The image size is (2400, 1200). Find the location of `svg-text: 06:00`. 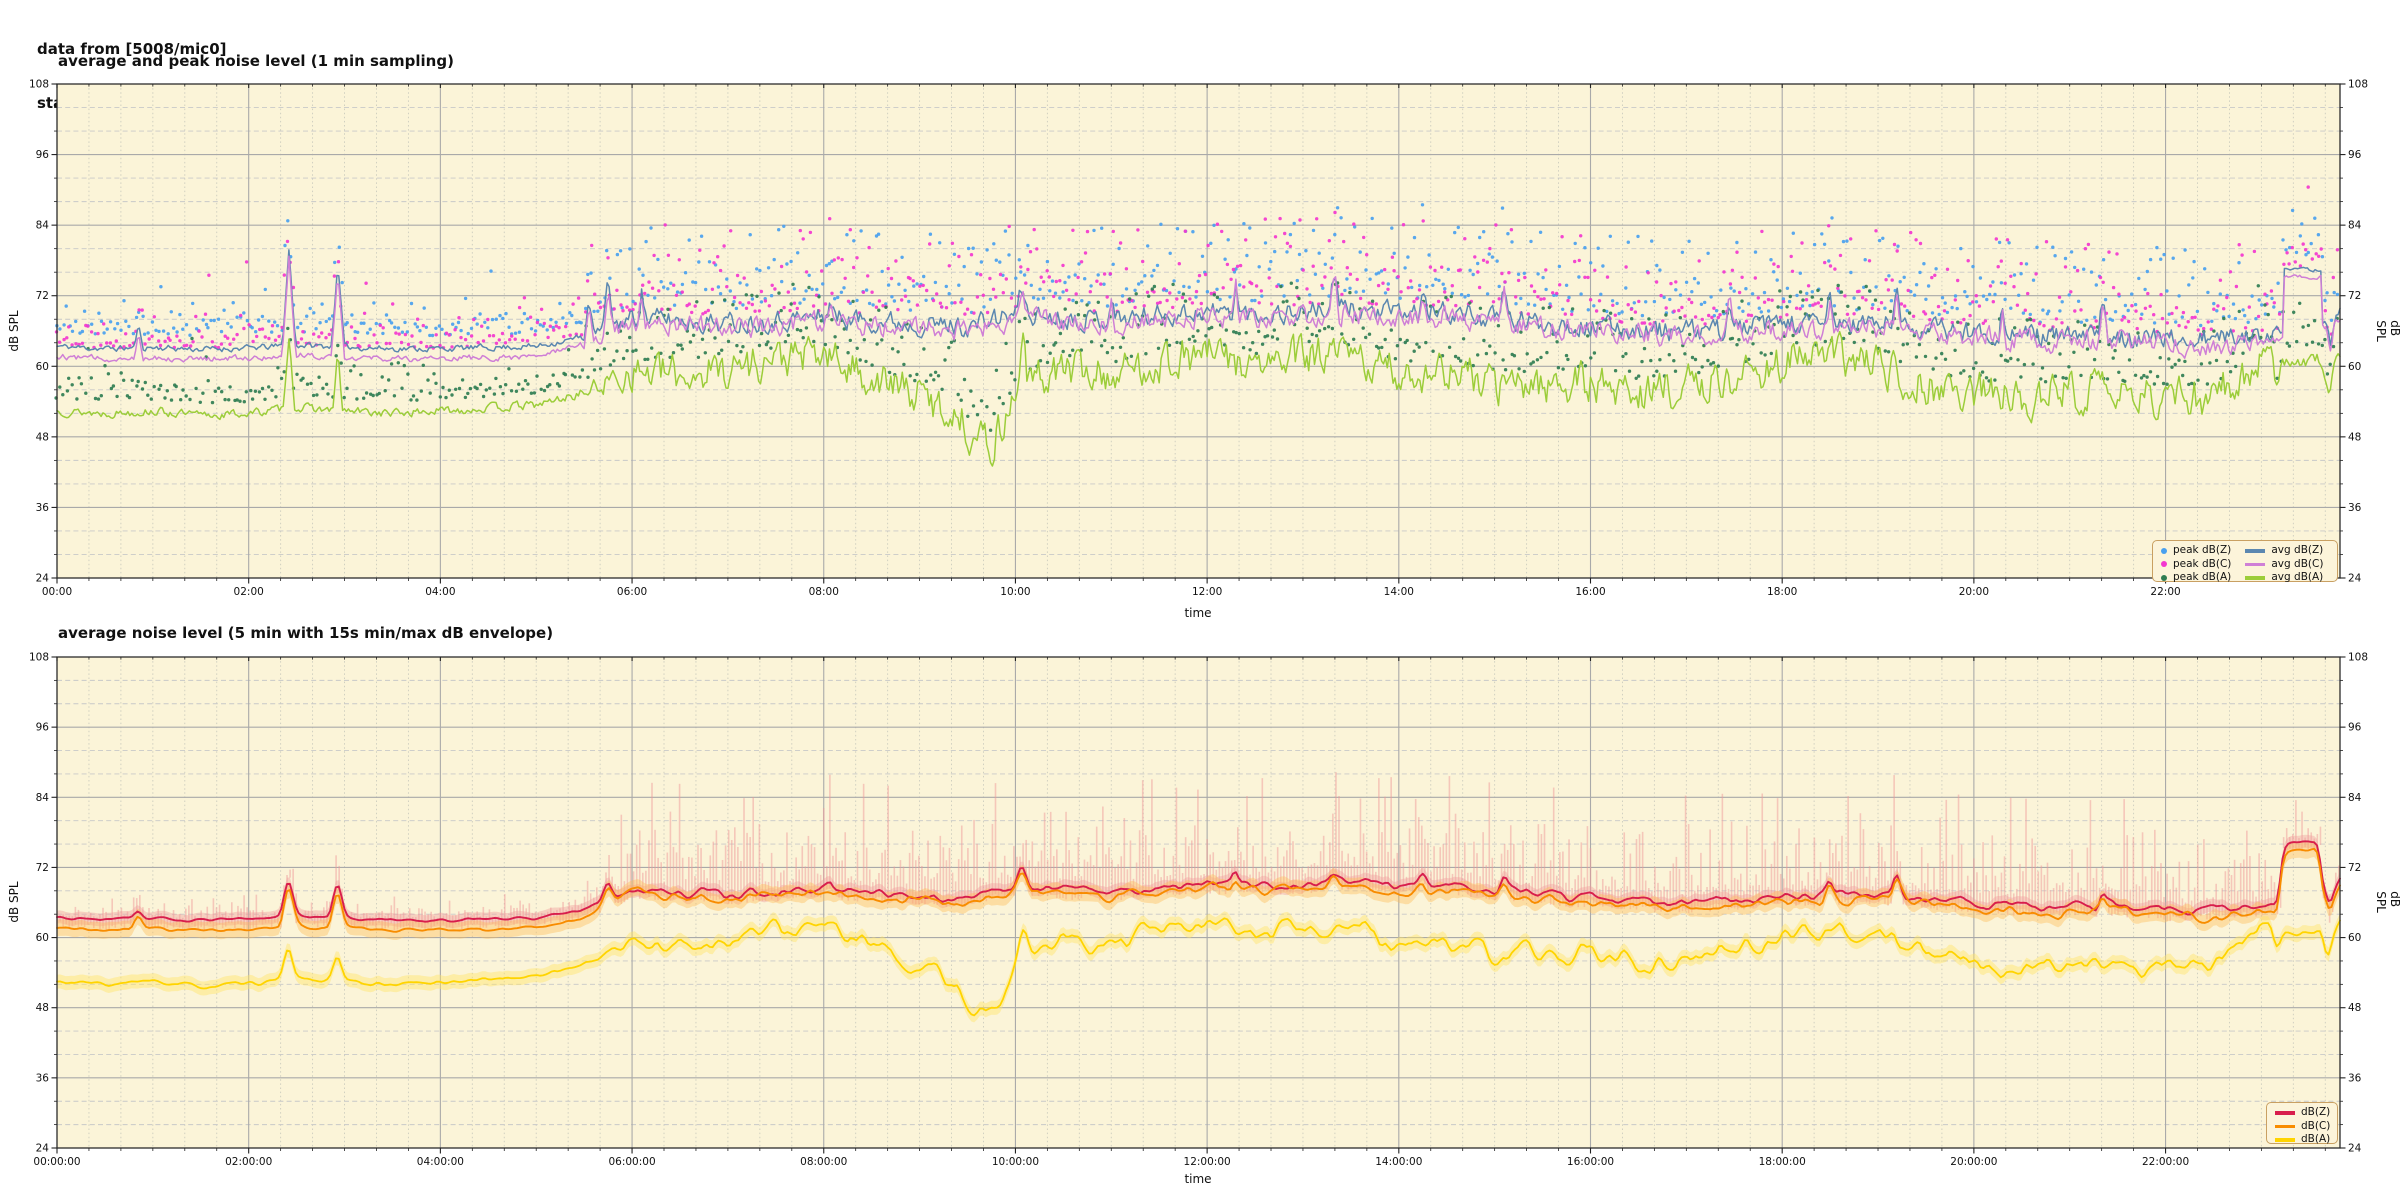

svg-text: 06:00 is located at coordinates (632, 592).